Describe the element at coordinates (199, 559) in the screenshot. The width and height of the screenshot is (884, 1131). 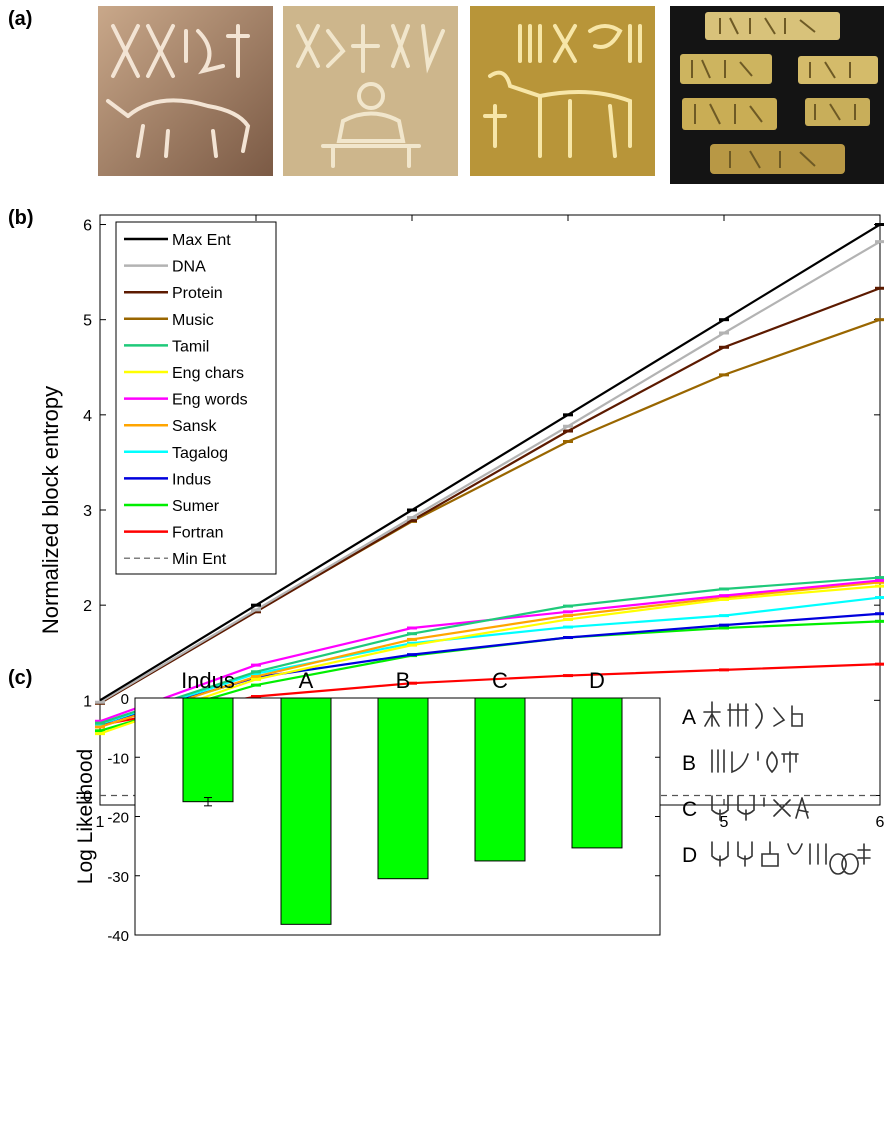
I see `legend-label-min-ent: Min Ent` at that location.